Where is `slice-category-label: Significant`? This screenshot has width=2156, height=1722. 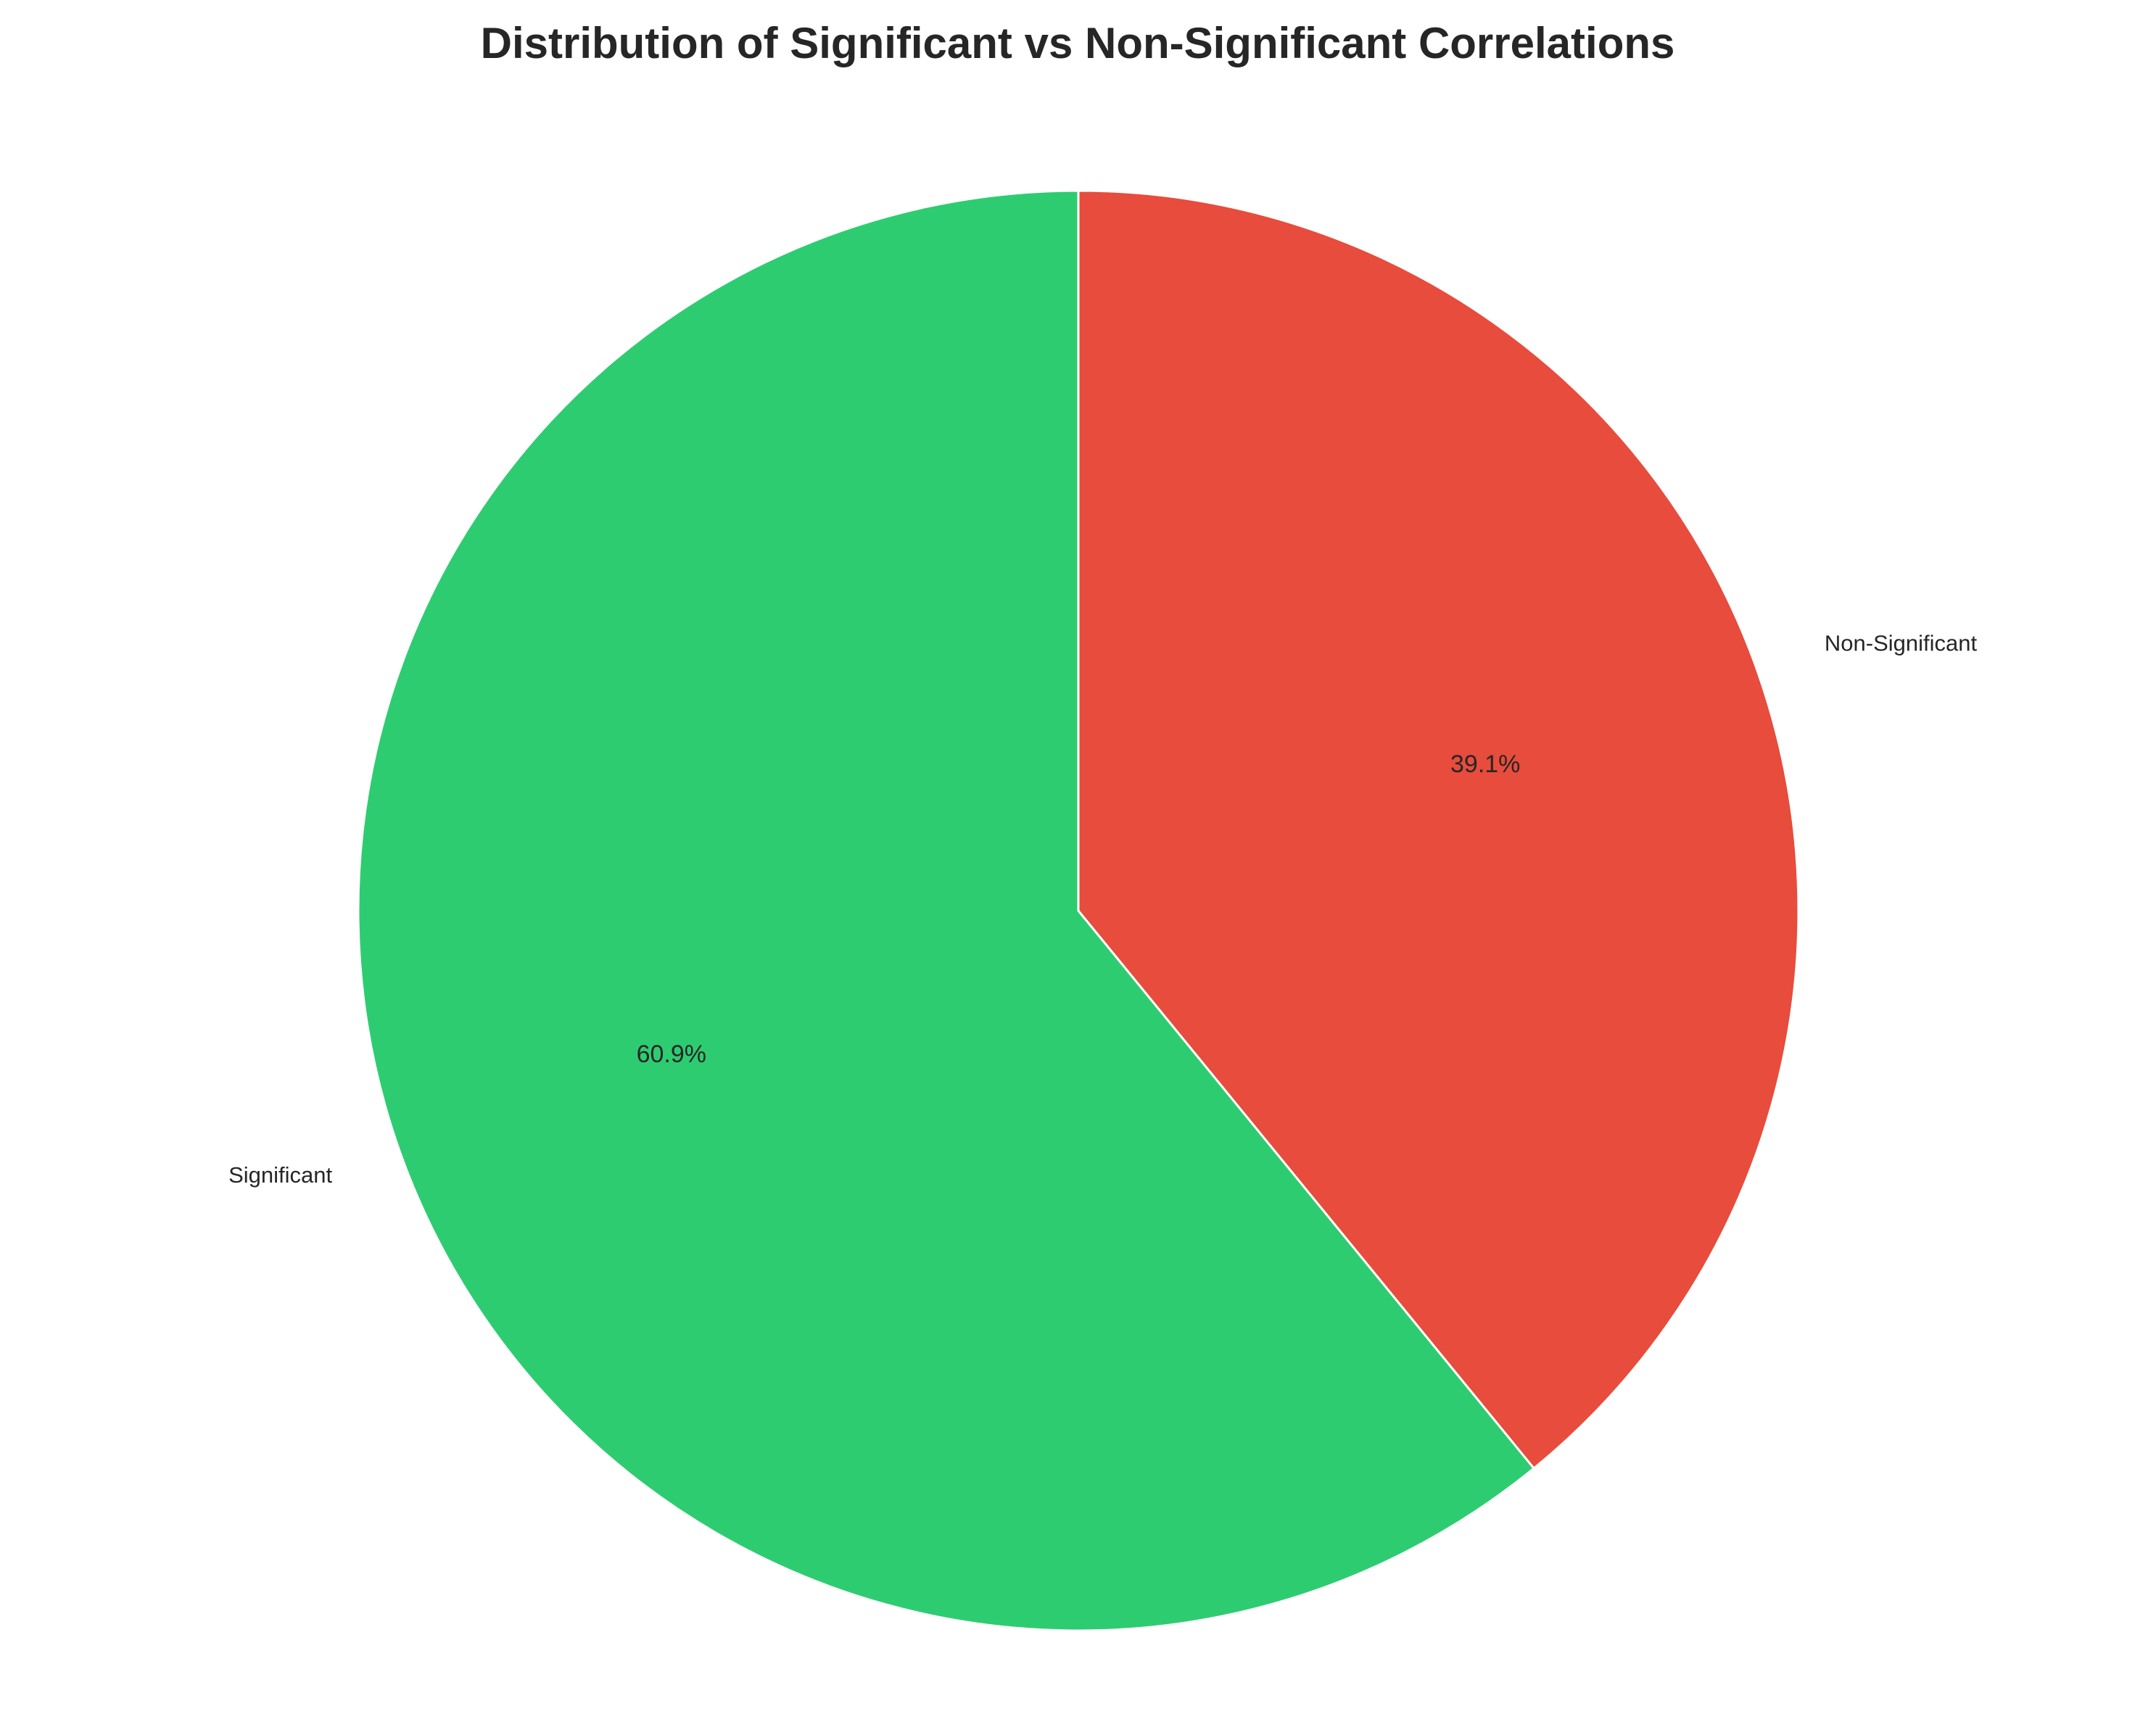
slice-category-label: Significant is located at coordinates (280, 1175).